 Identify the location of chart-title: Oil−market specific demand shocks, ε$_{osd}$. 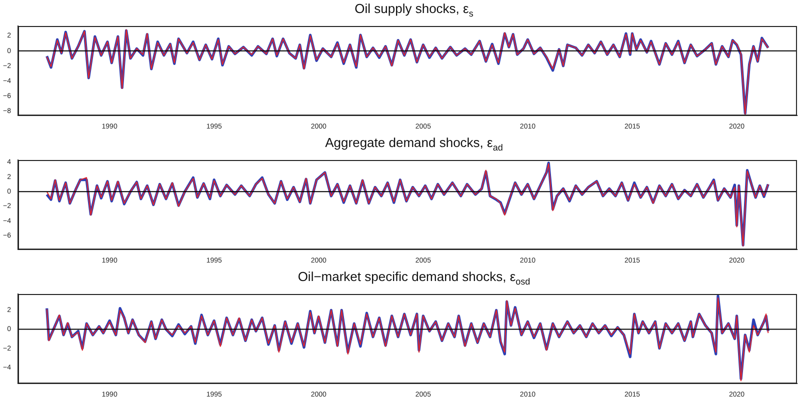
(414, 277).